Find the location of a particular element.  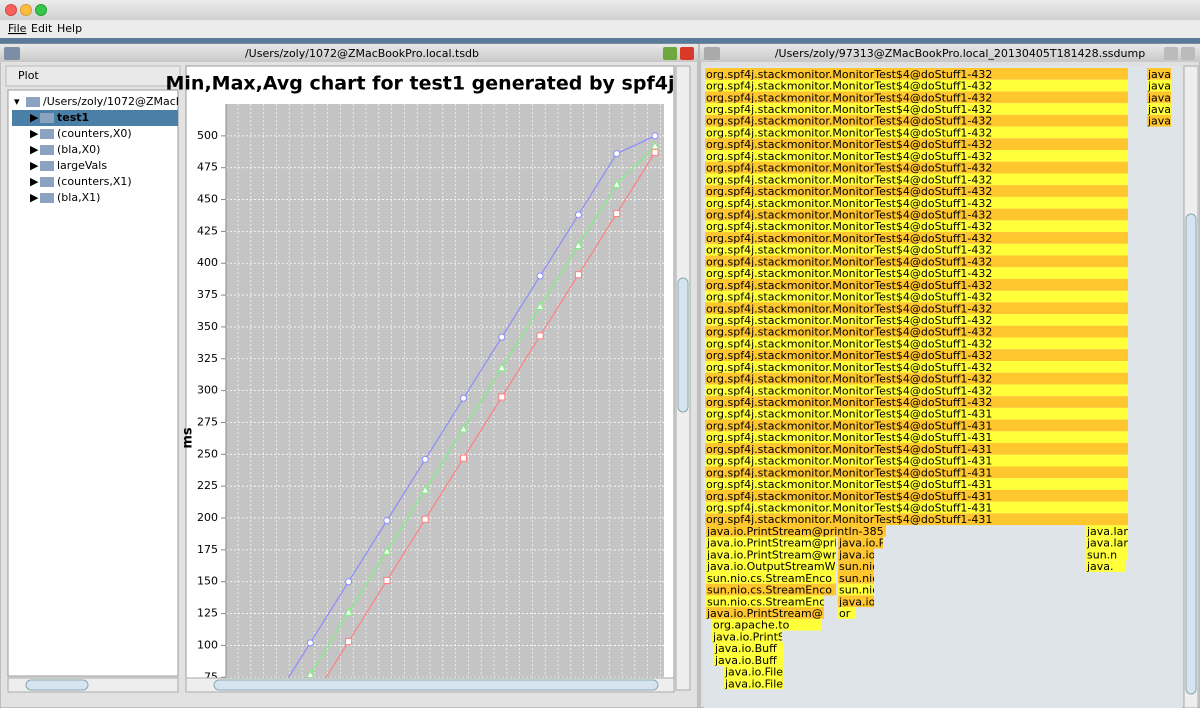

frame-label: java.io. is located at coordinates (858, 554).